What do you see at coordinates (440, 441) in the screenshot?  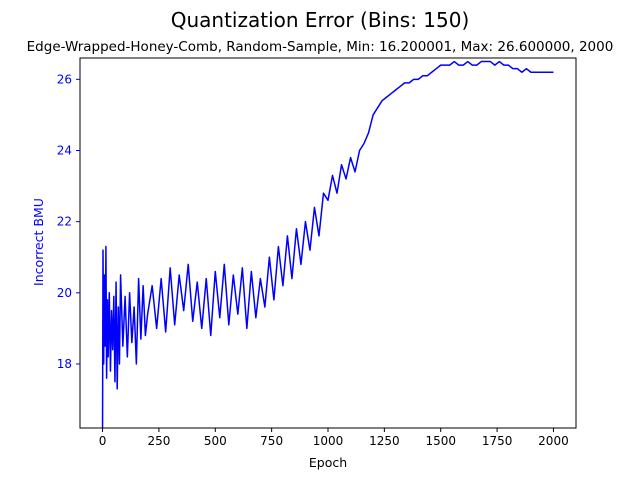 I see `x-tick-label: 1500` at bounding box center [440, 441].